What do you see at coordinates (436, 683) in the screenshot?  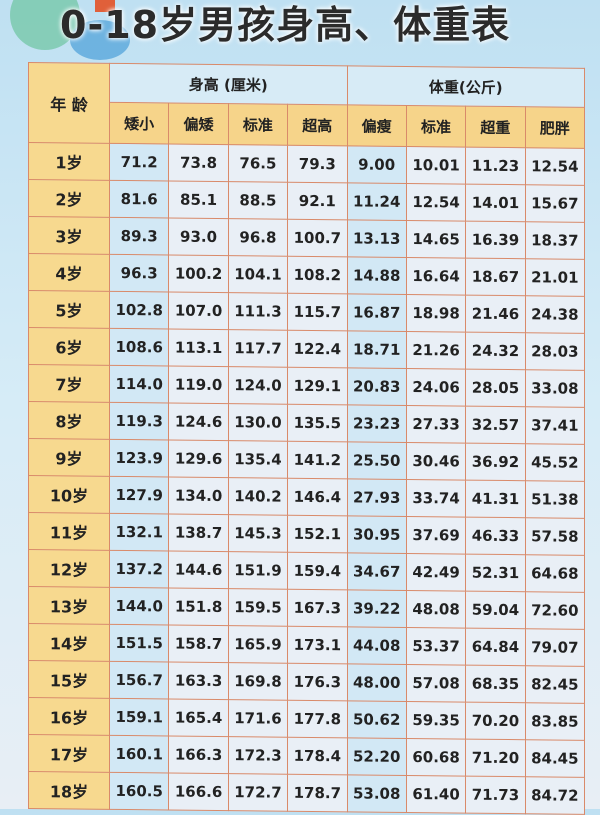 I see `value-cell: 57.08` at bounding box center [436, 683].